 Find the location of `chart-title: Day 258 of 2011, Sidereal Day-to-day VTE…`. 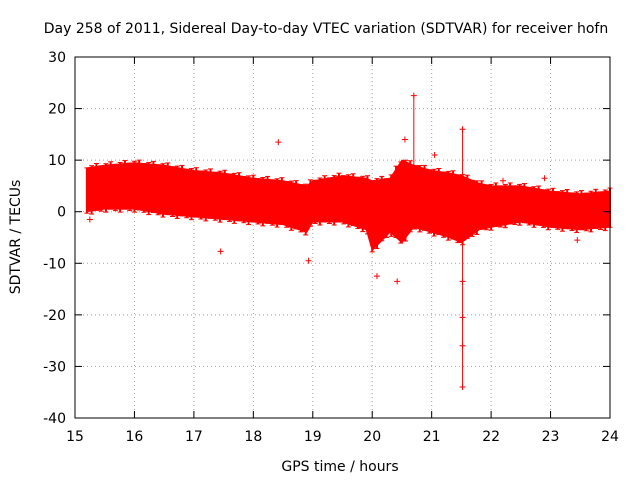

chart-title: Day 258 of 2011, Sidereal Day-to-day VTE… is located at coordinates (326, 29).